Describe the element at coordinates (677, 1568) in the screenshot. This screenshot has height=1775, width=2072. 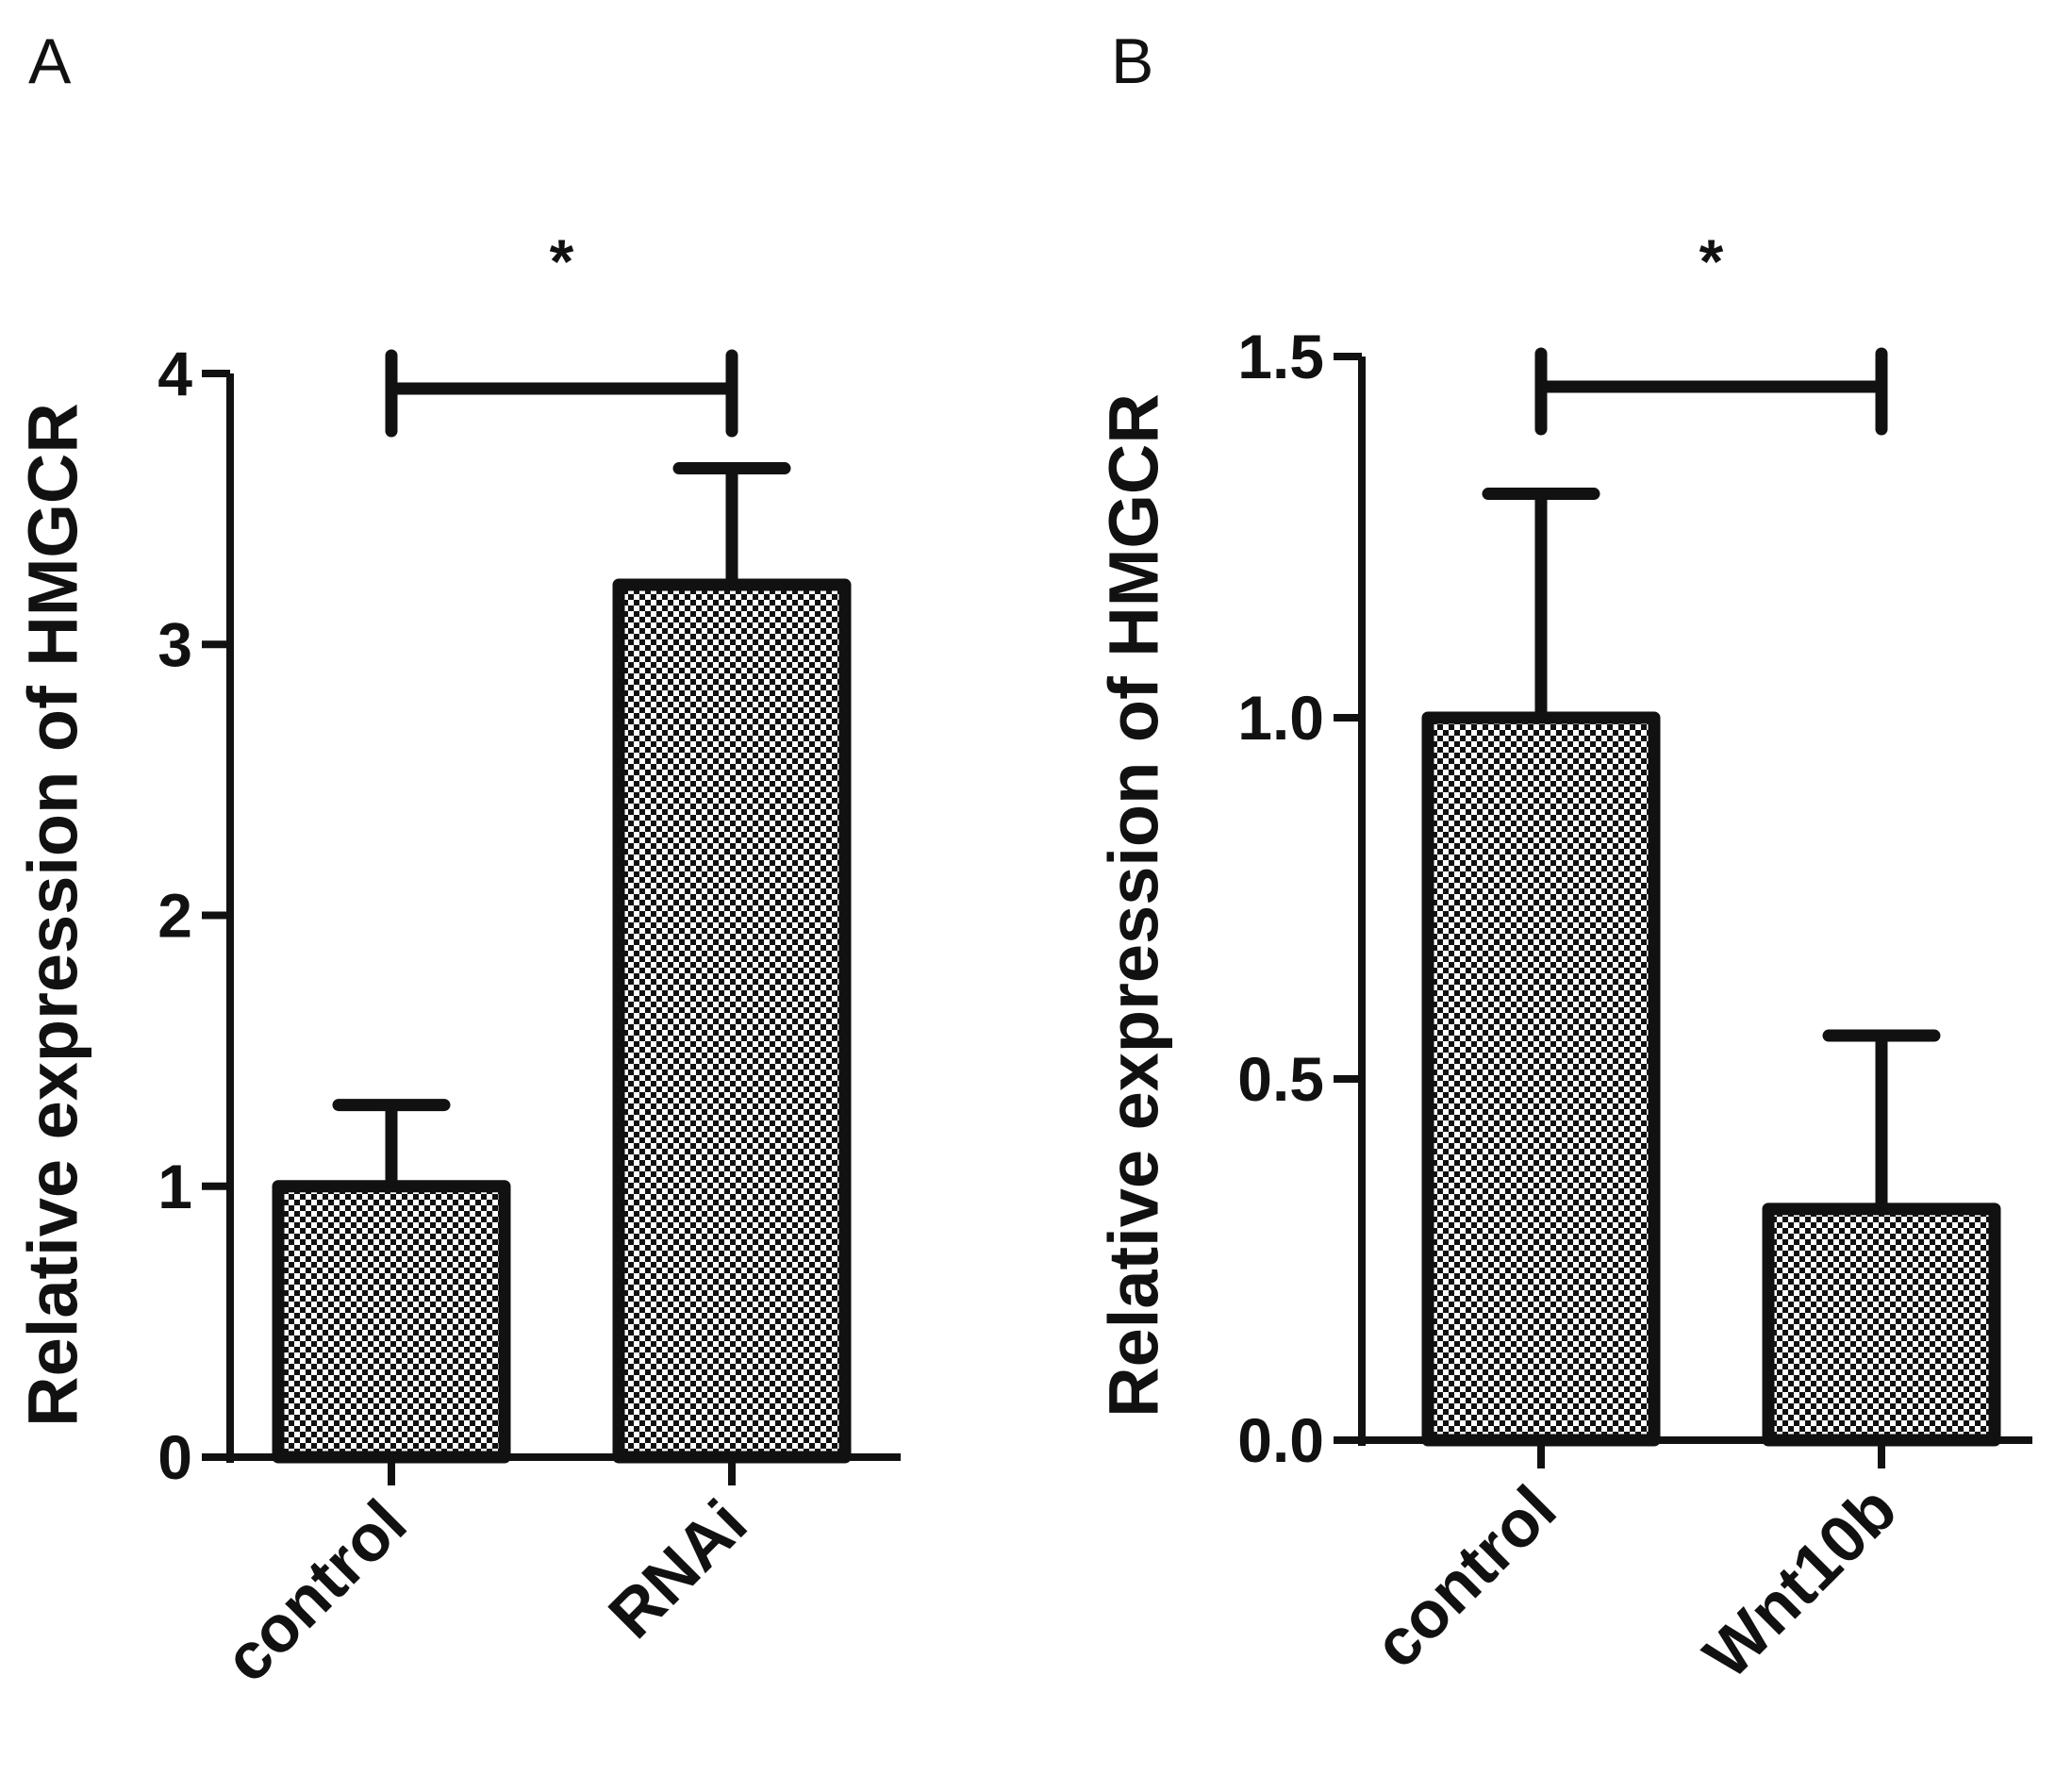
I see `panel-a-category-label-rnai: RNAi` at that location.